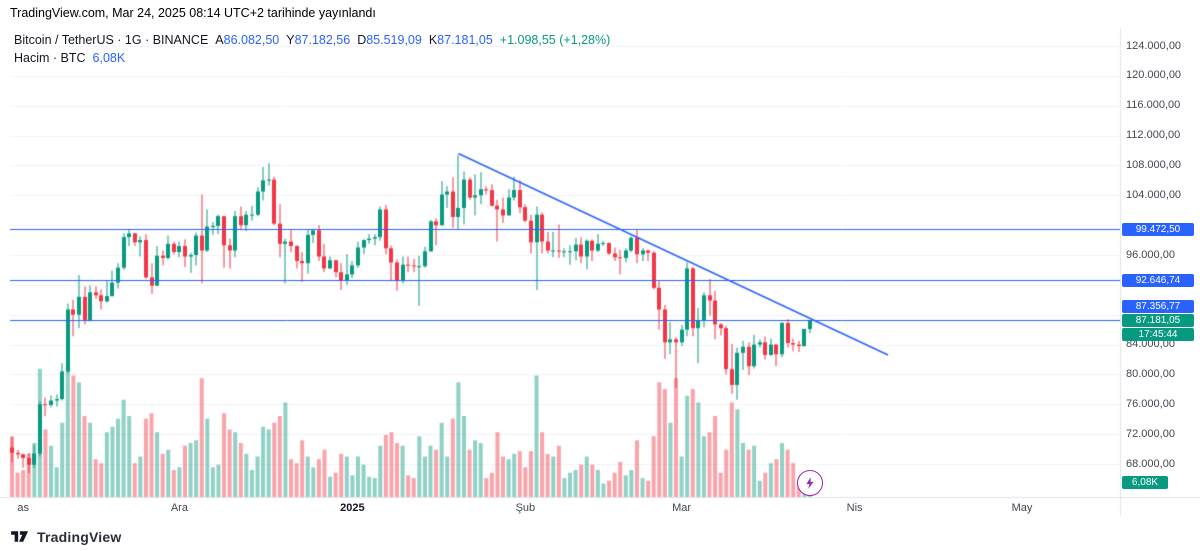  Describe the element at coordinates (1154, 75) in the screenshot. I see `price-tick-label: 120.000,00` at that location.